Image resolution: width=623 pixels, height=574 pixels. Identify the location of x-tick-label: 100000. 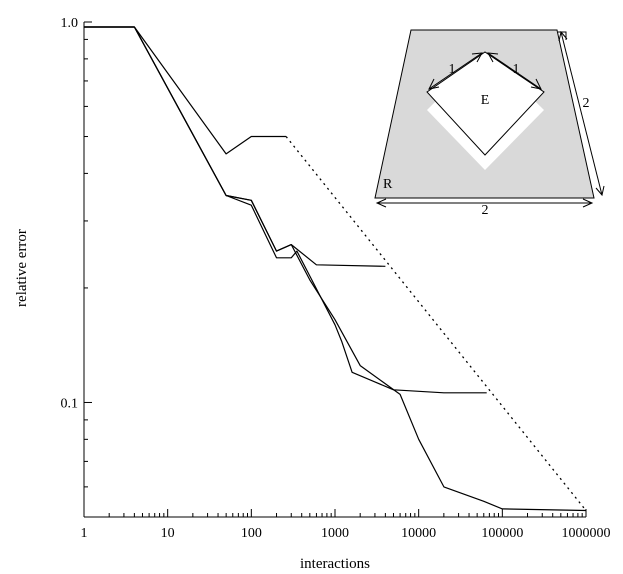
(502, 533).